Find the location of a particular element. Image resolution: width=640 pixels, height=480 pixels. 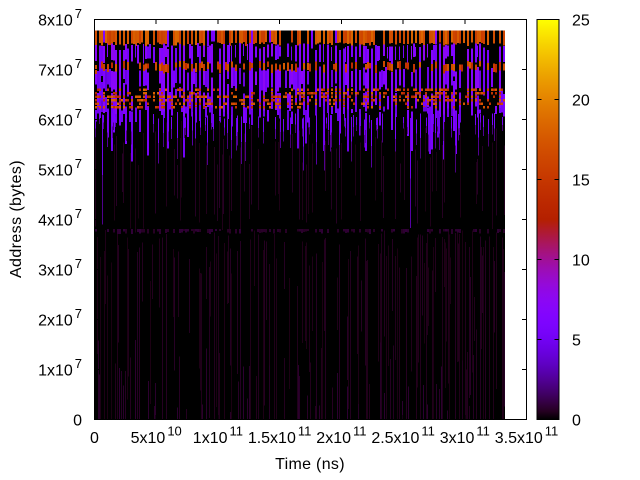

svg-text: 15 is located at coordinates (581, 180).